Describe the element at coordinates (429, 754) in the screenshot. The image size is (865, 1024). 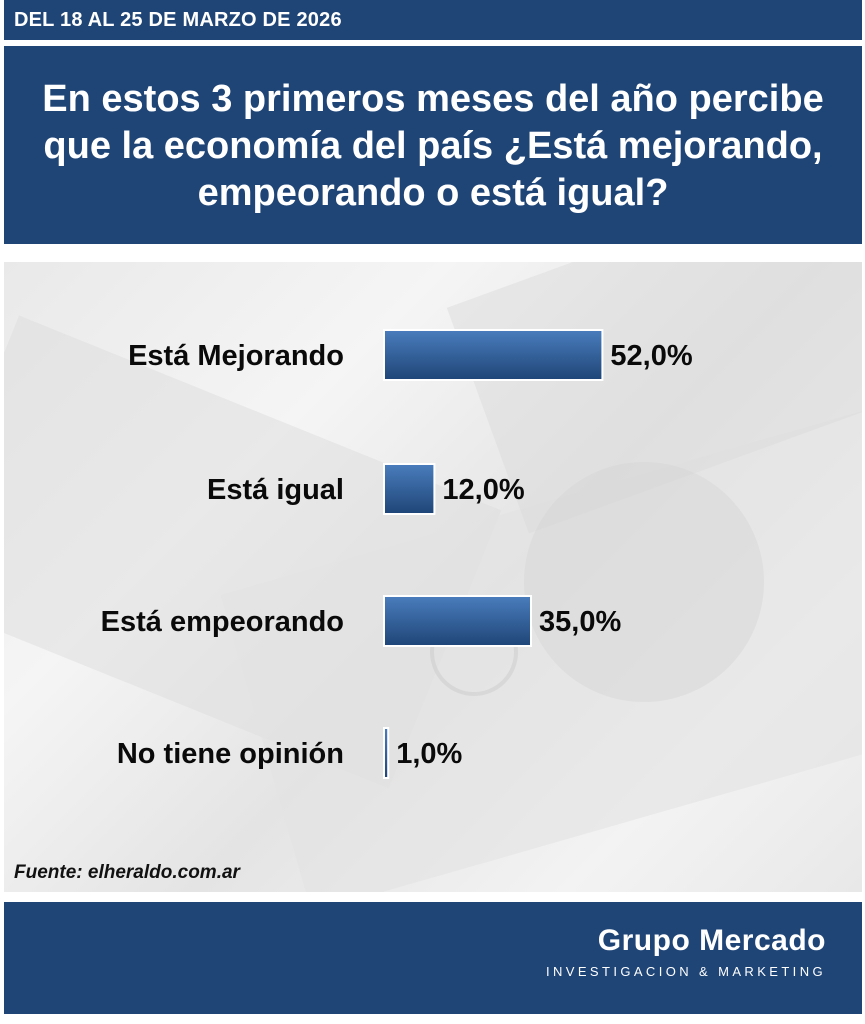
I see `value-label-no-tiene-opinion: 1,0%` at that location.